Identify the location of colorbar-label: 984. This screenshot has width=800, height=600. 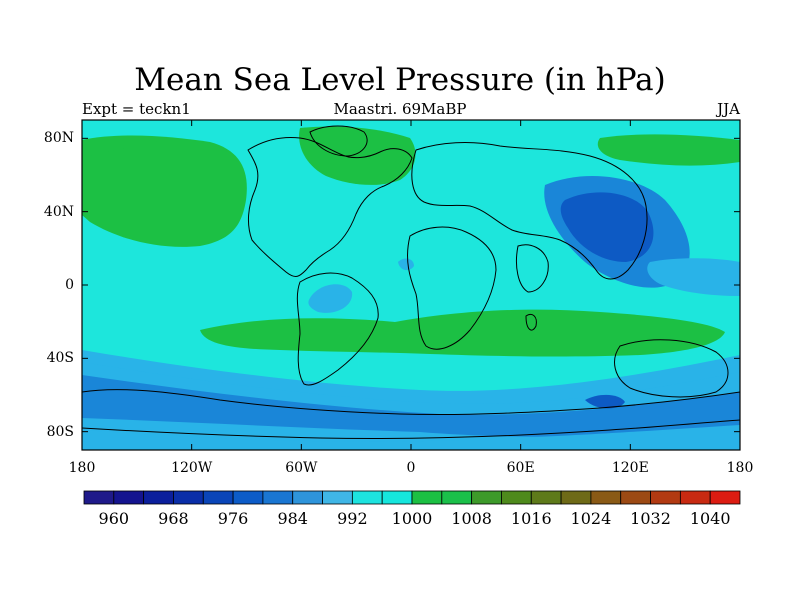
(292, 518).